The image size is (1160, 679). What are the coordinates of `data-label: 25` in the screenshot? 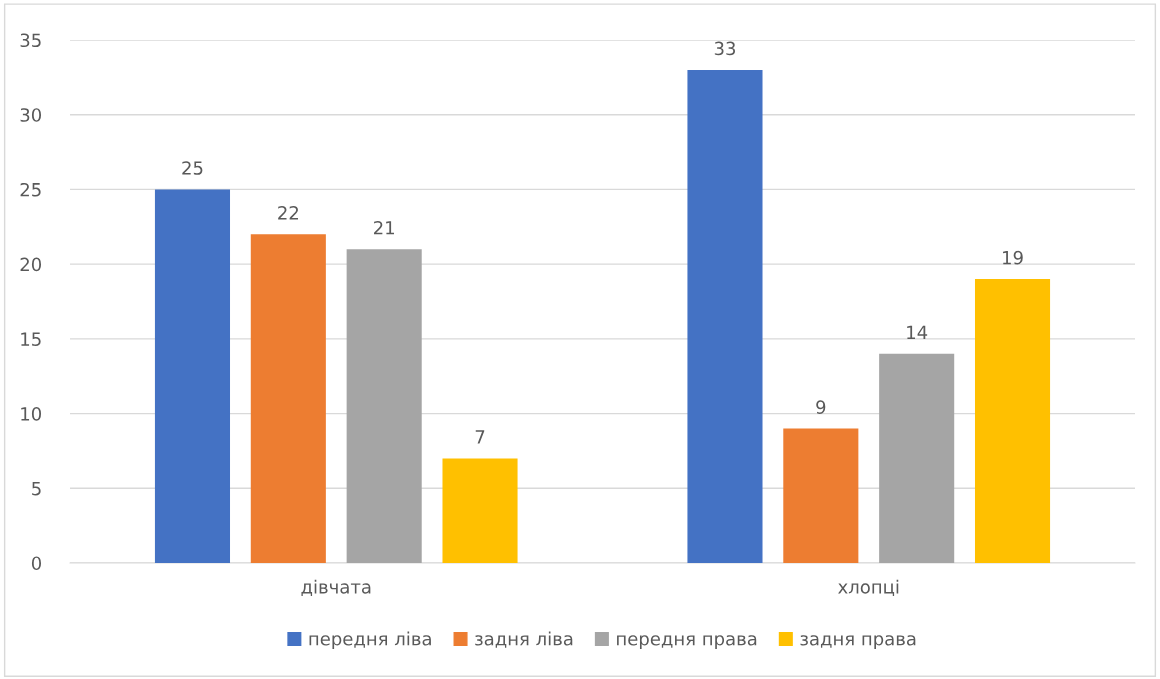 It's located at (192, 168).